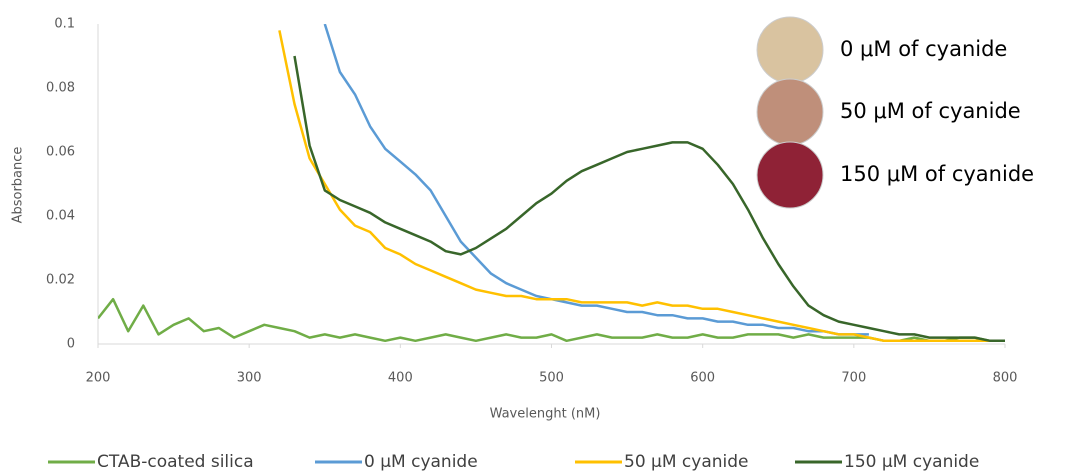 The image size is (1070, 474). I want to click on annotation: 50 μM of cyanide, so click(930, 111).